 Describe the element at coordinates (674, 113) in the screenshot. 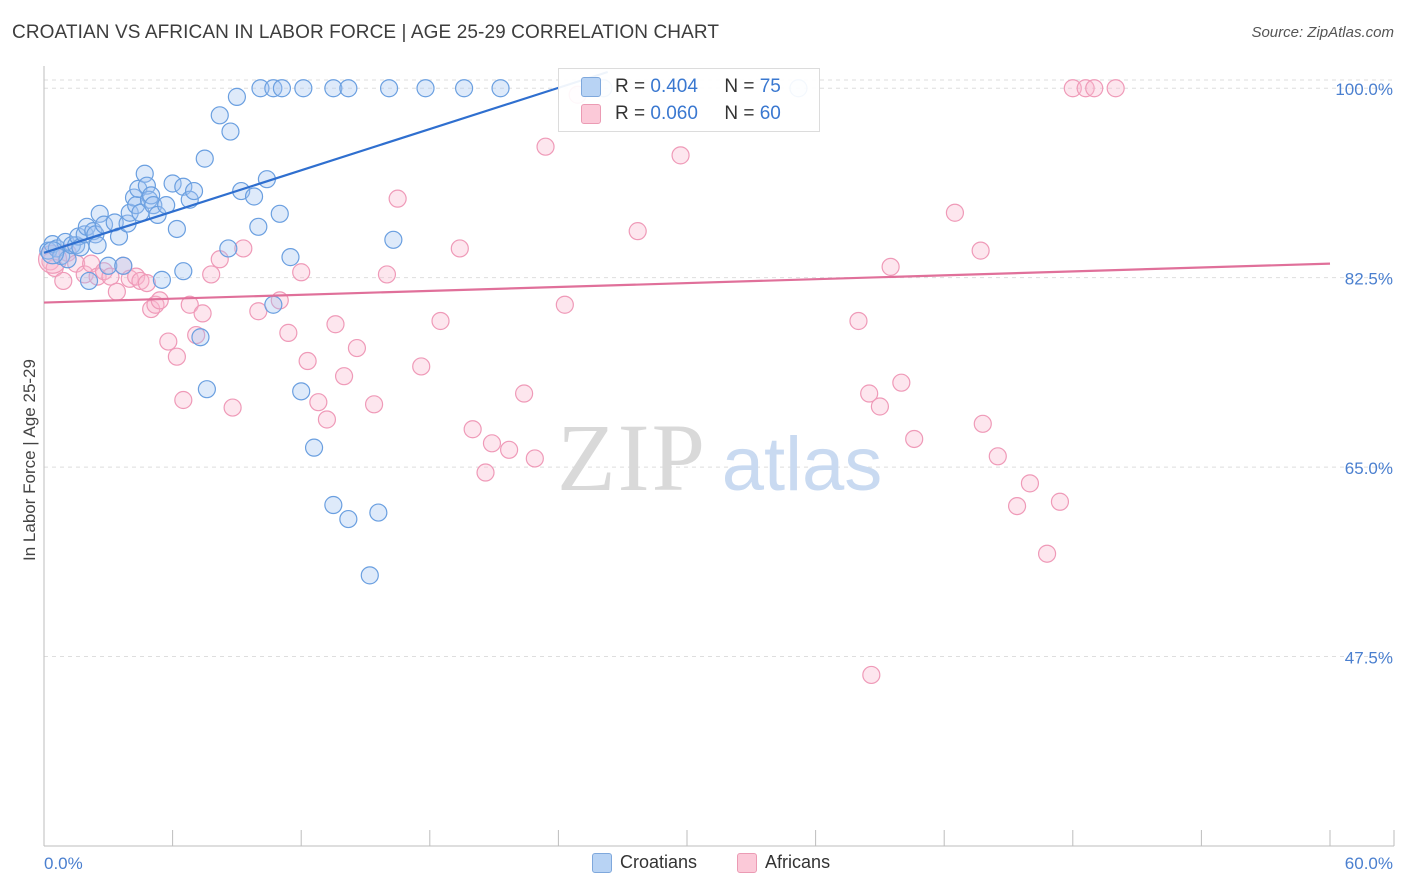

I see `africans-r-value: 0.060` at that location.